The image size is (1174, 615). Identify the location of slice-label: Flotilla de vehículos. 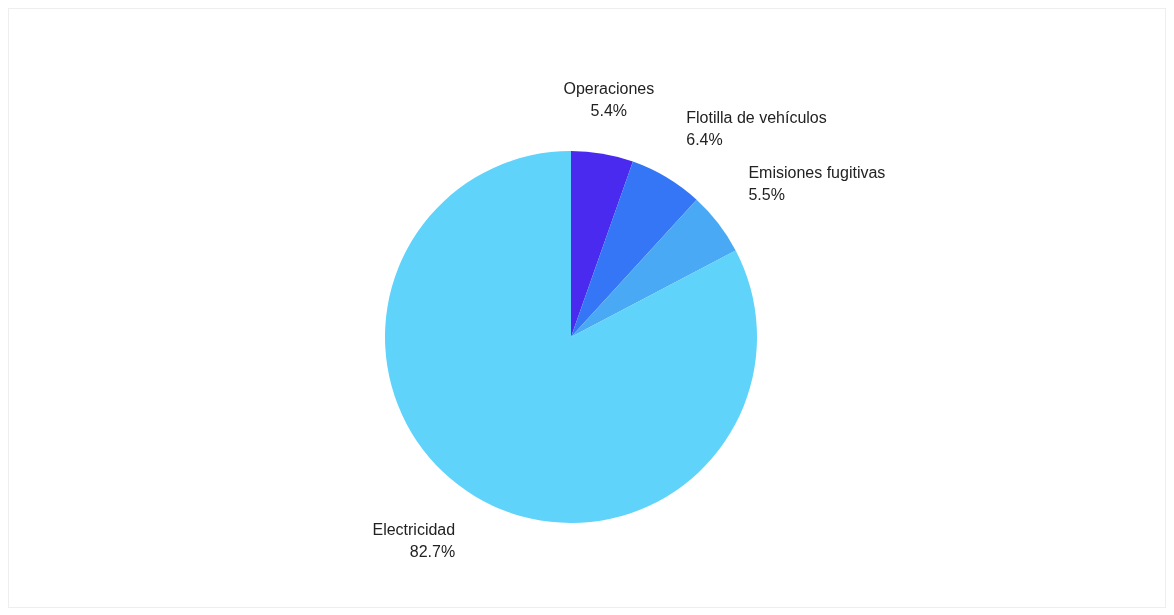
(756, 117).